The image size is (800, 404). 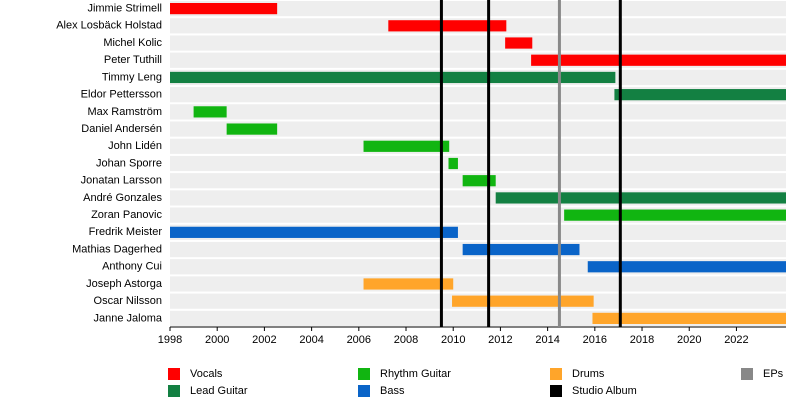 I want to click on x-tick-label: 2004, so click(x=311, y=340).